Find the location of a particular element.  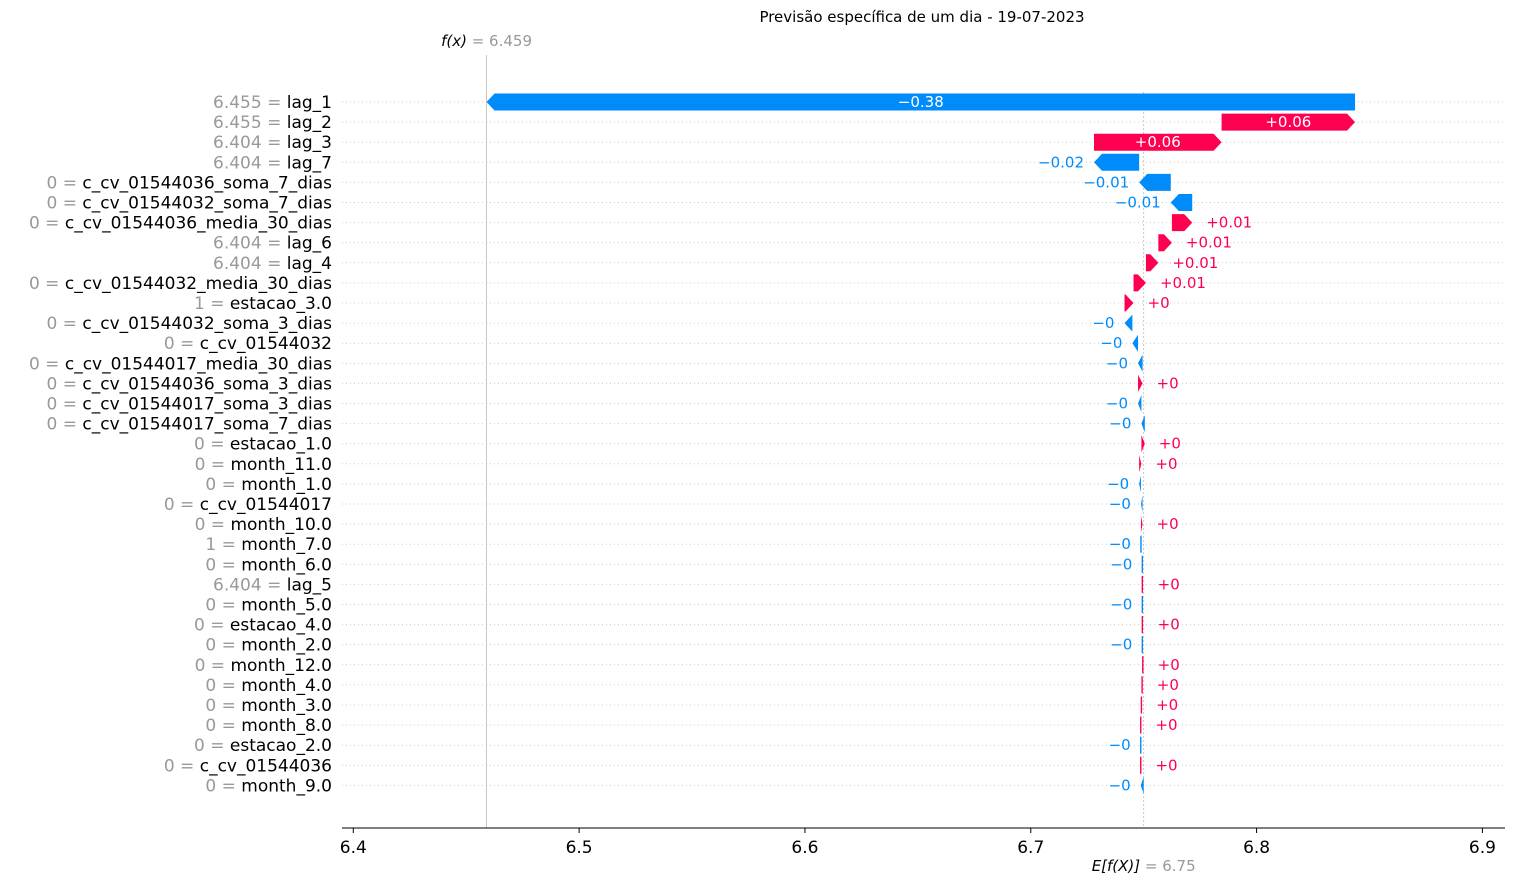

bar-c_cv_01544017_soma_3_dias is located at coordinates (1140, 403).